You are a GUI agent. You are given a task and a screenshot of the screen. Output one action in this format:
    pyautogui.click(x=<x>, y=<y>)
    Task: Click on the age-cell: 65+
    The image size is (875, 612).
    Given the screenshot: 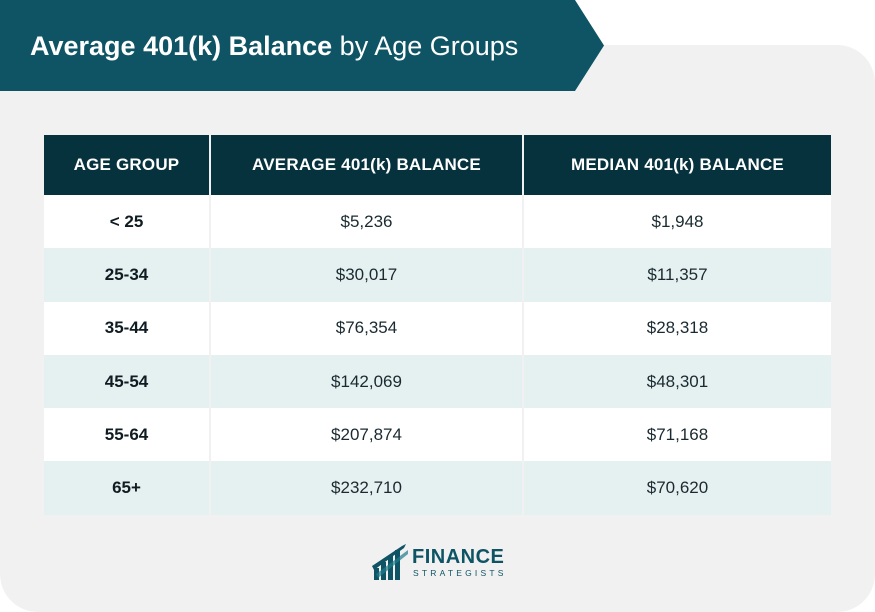 What is the action you would take?
    pyautogui.click(x=126, y=488)
    